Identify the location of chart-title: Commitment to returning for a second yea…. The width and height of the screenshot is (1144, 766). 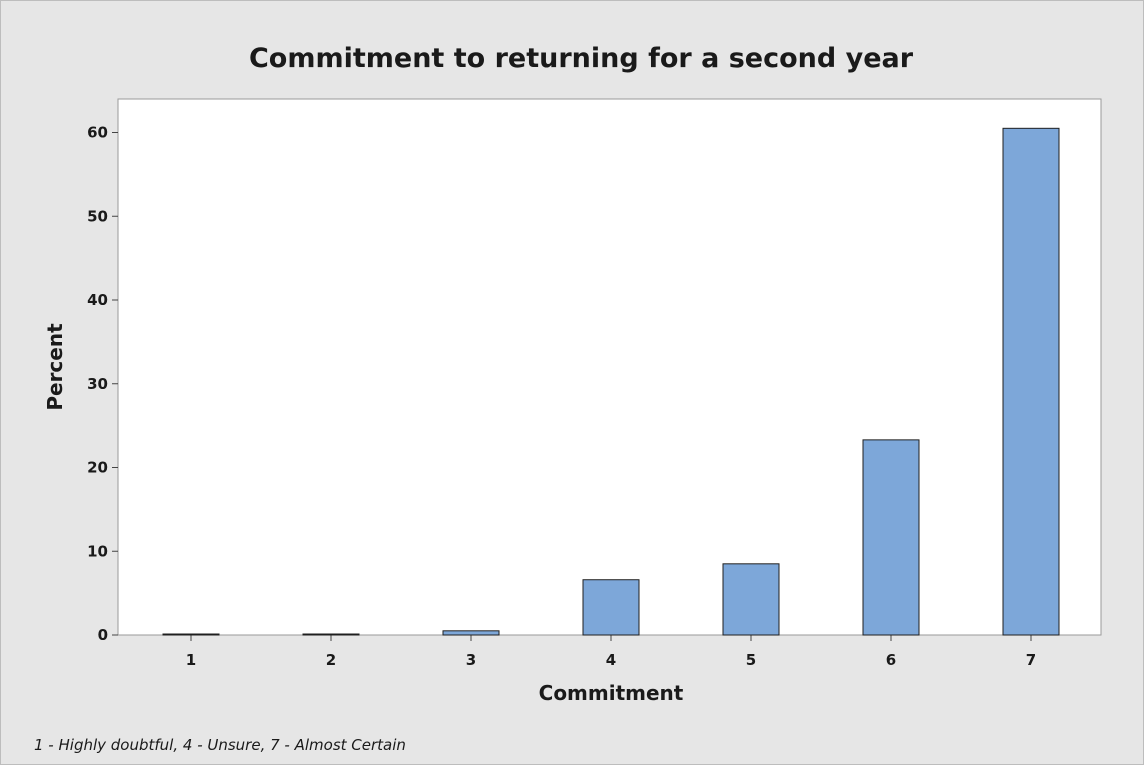
(581, 58).